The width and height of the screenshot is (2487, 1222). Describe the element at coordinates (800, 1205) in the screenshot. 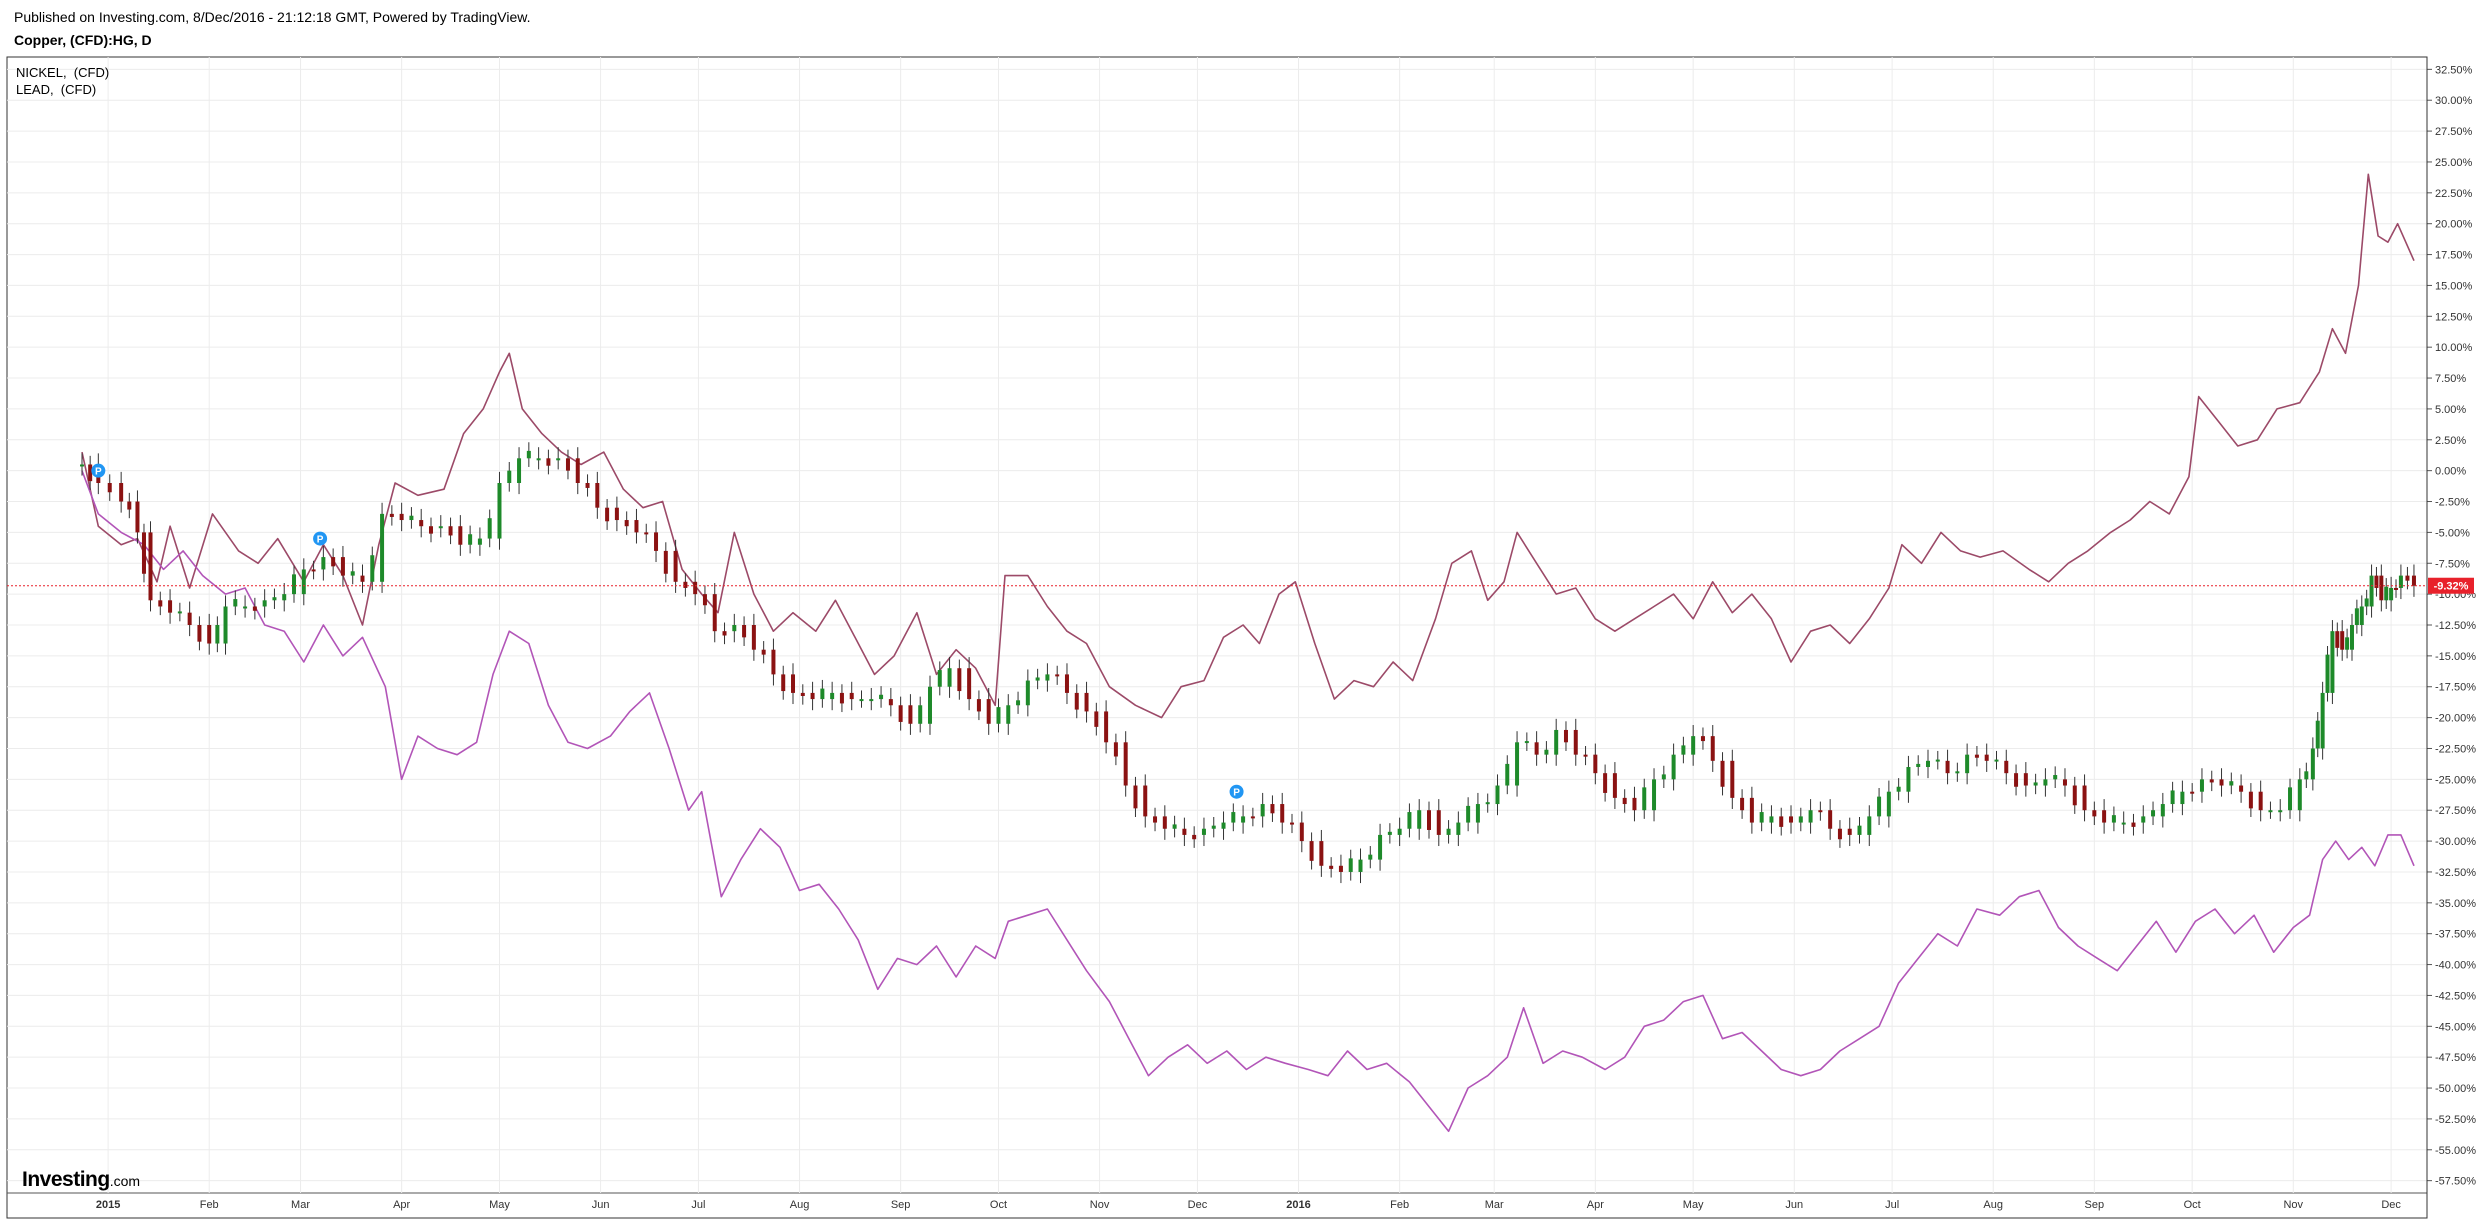

I see `x-tick-label: Aug` at that location.